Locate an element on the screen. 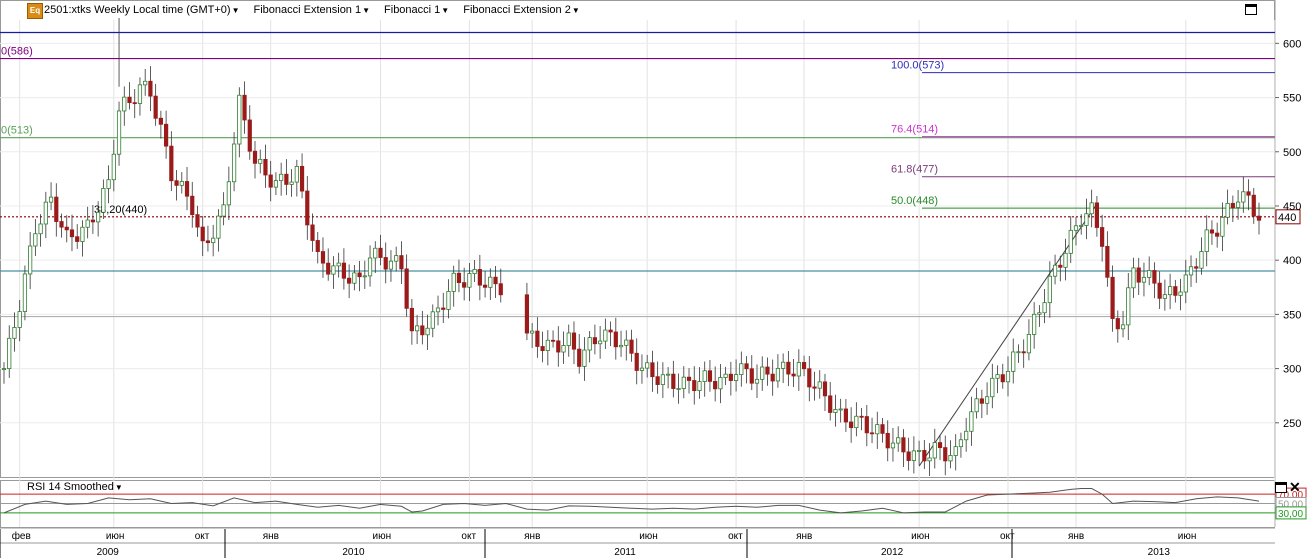 This screenshot has height=558, width=1316. maximize-price-pane-icon is located at coordinates (1251, 9).